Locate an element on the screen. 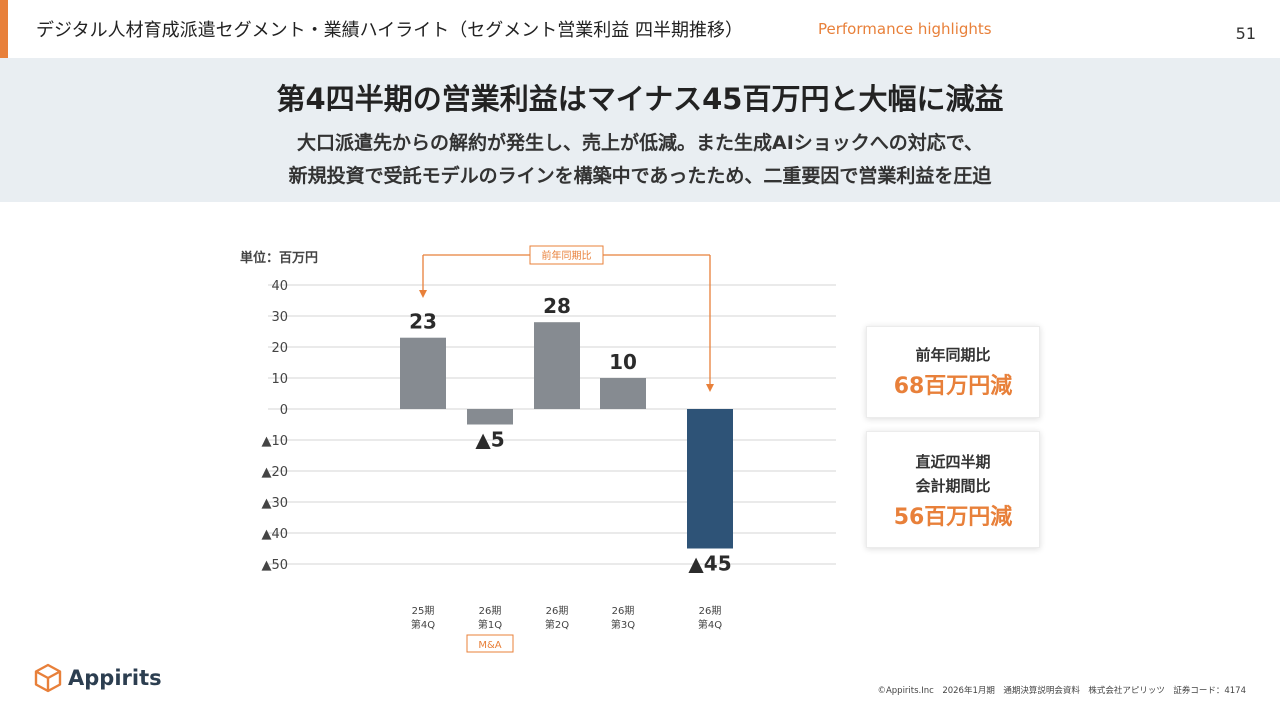 This screenshot has height=719, width=1280. y-tick-label: ▲50 is located at coordinates (274, 565).